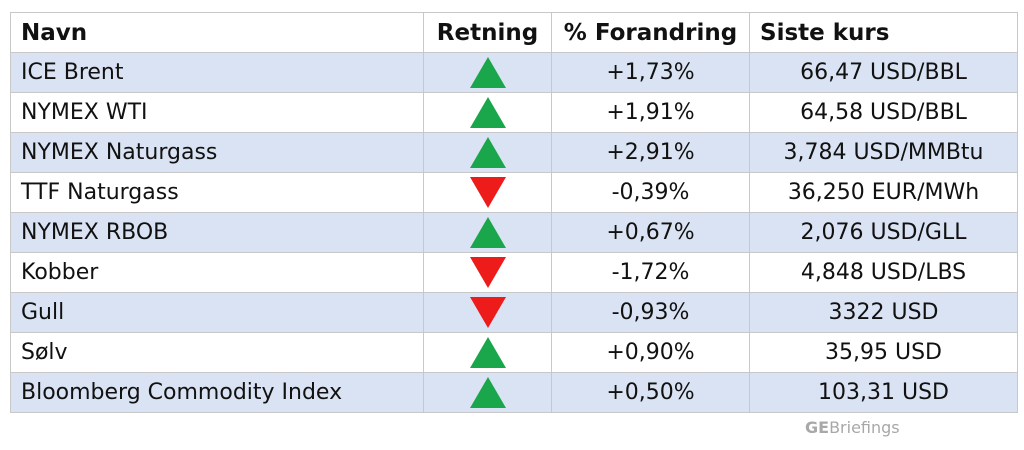 This screenshot has width=1024, height=450. What do you see at coordinates (217, 112) in the screenshot?
I see `commodity-name: NYMEX WTI` at bounding box center [217, 112].